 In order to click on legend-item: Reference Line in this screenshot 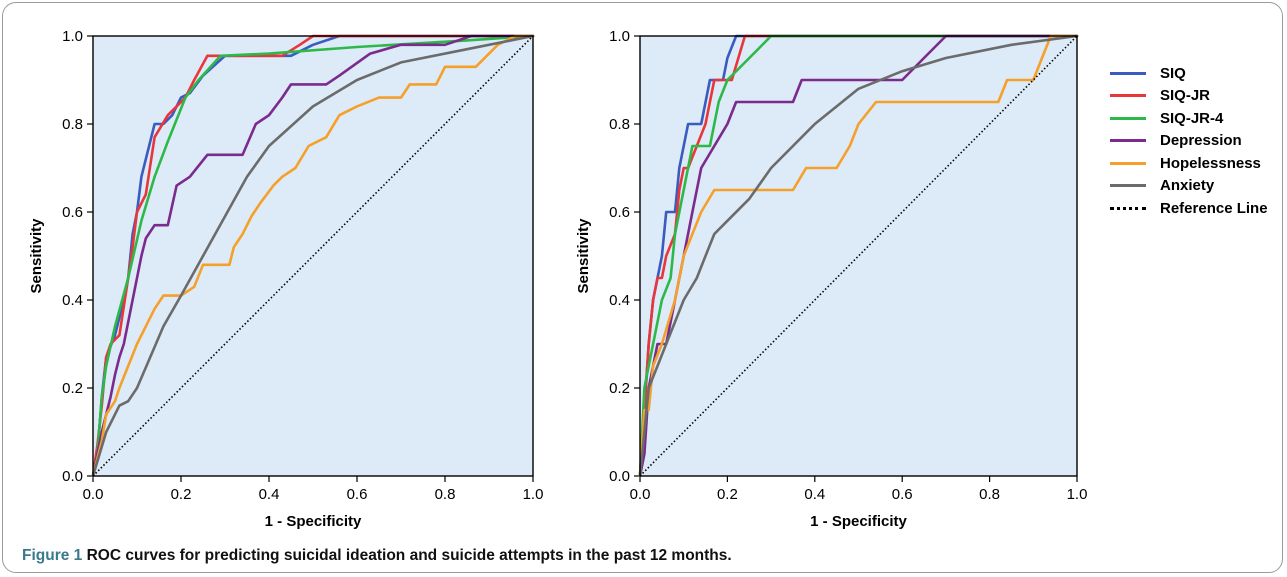, I will do `click(1189, 208)`.